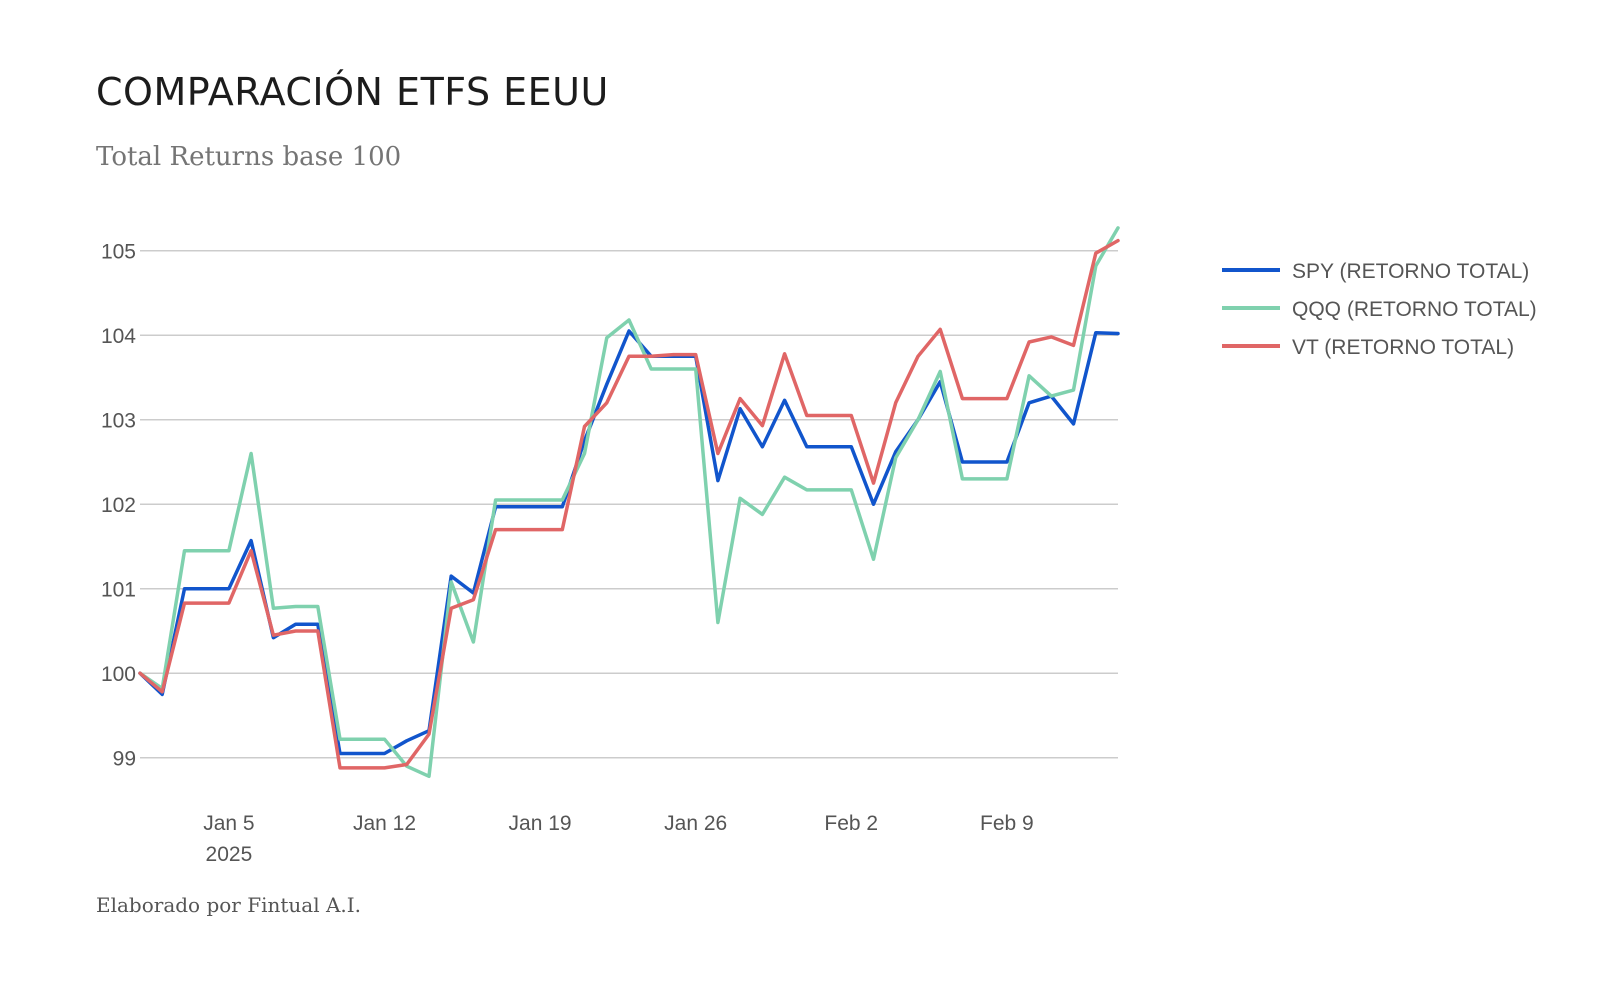 This screenshot has height=1000, width=1600. What do you see at coordinates (118, 674) in the screenshot?
I see `y-tick-label: 100` at bounding box center [118, 674].